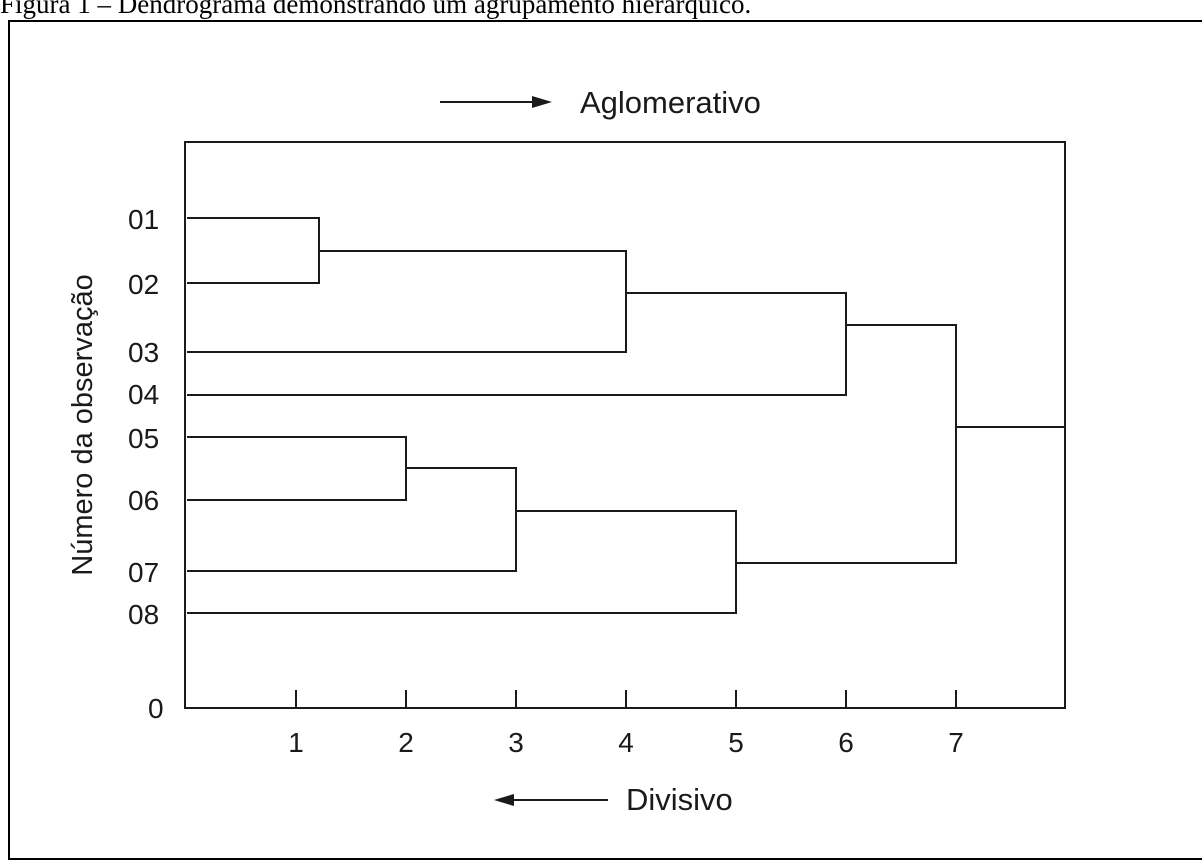 The width and height of the screenshot is (1202, 860). What do you see at coordinates (143, 572) in the screenshot?
I see `y-tick-label: 07` at bounding box center [143, 572].